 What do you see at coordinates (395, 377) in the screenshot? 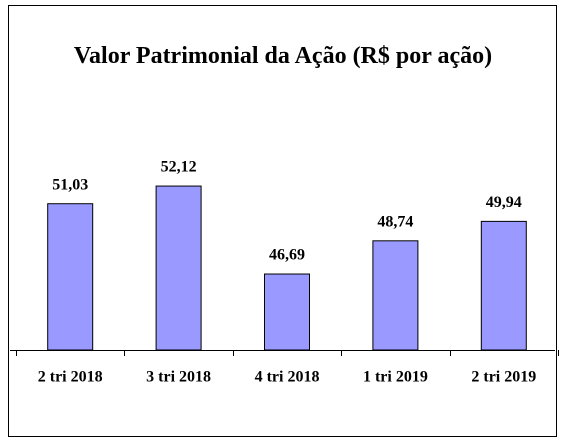
I see `x-tick-label: 1 tri 2019` at bounding box center [395, 377].